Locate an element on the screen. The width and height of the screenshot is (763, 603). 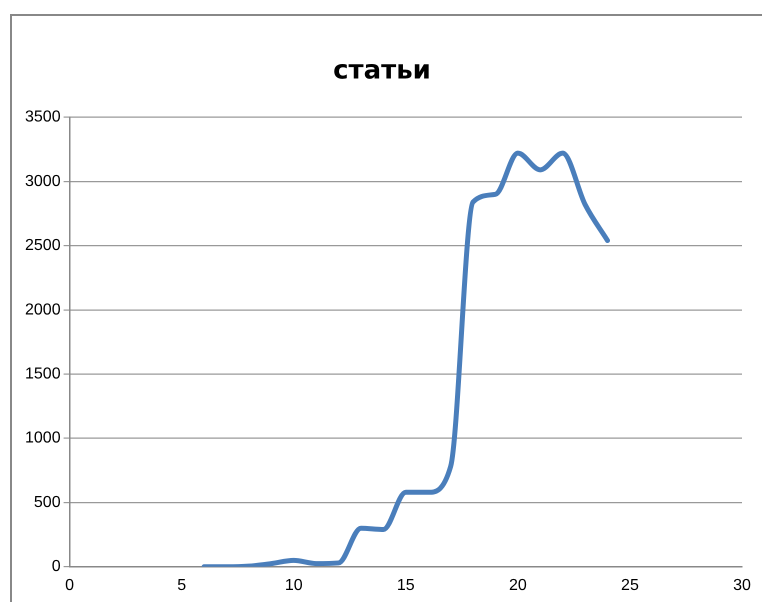
x-tick-label: 25 is located at coordinates (630, 585).